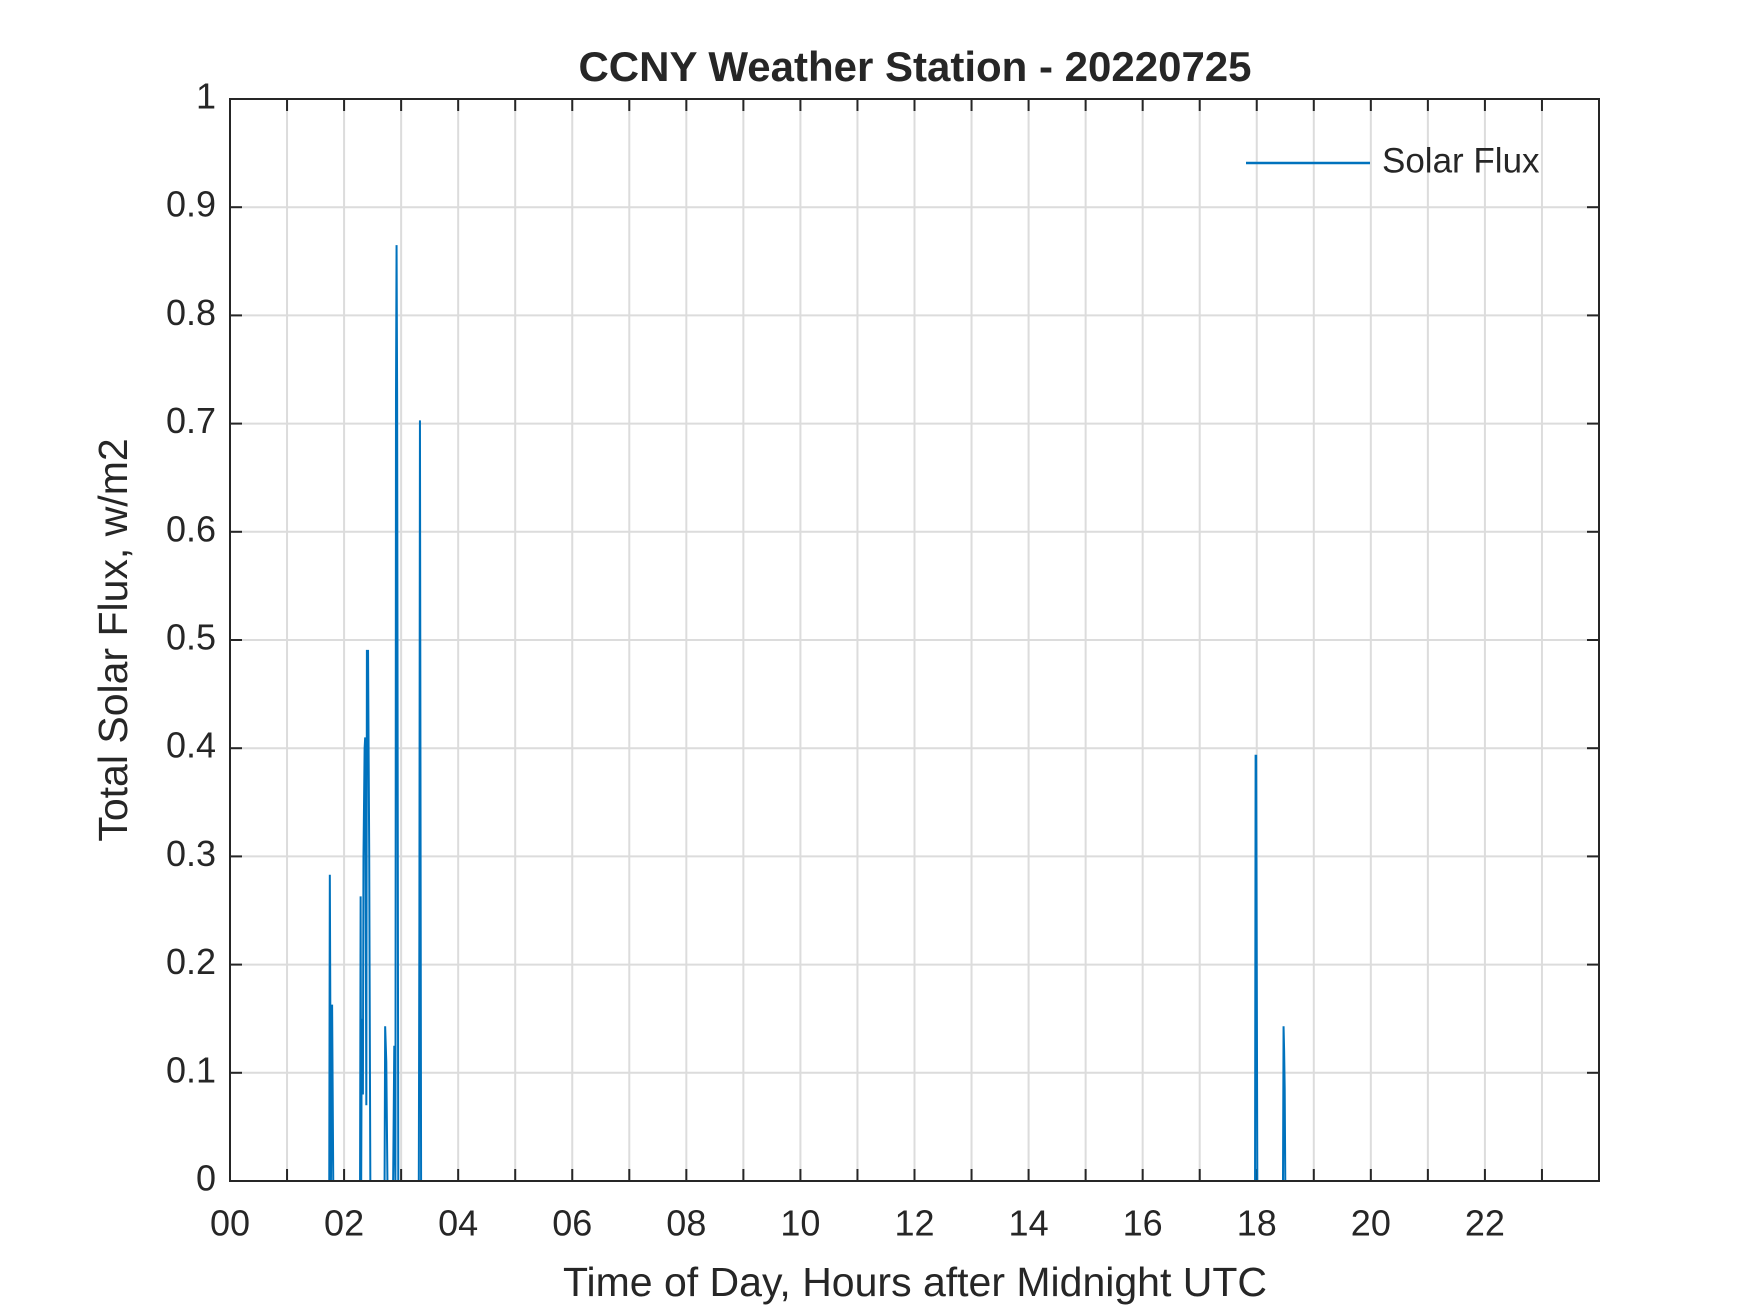 This screenshot has height=1313, width=1750. I want to click on x-tick-label: 04, so click(458, 1223).